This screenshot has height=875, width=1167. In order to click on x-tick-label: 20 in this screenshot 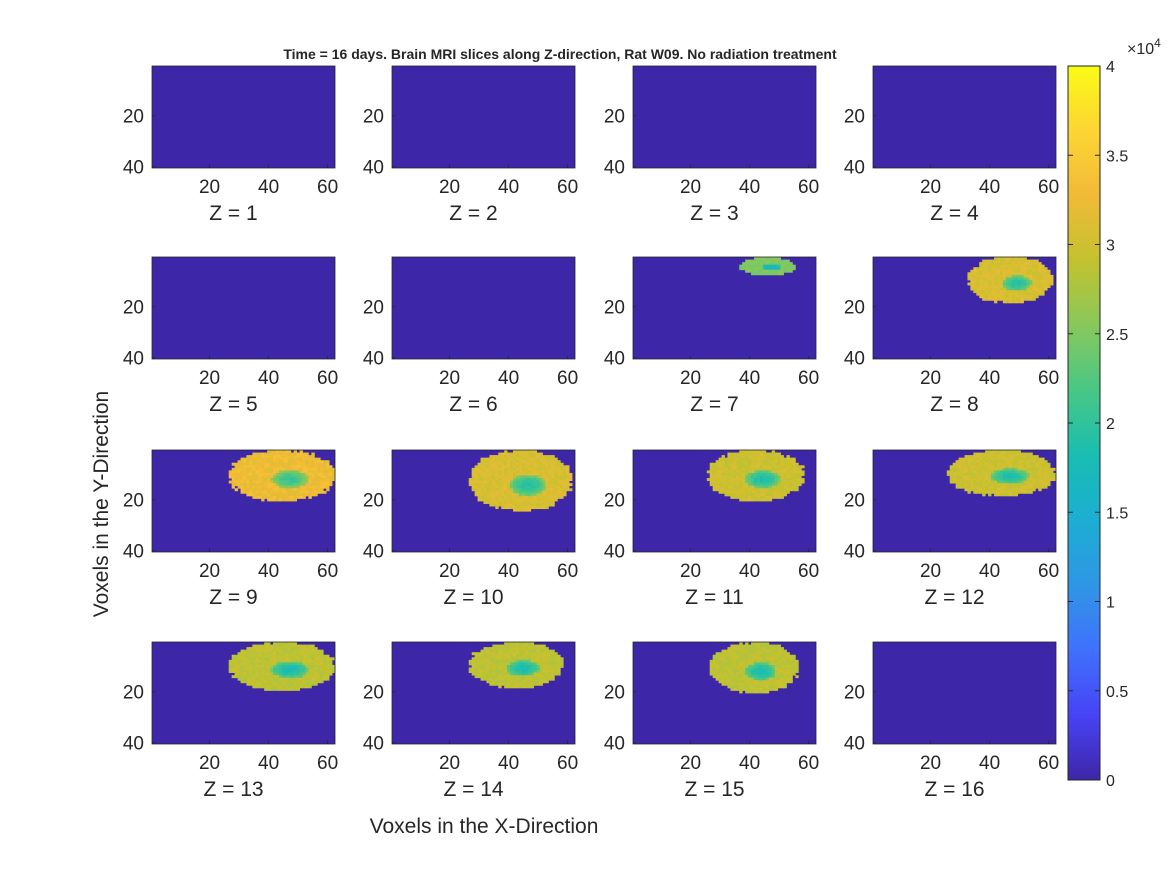, I will do `click(209, 187)`.